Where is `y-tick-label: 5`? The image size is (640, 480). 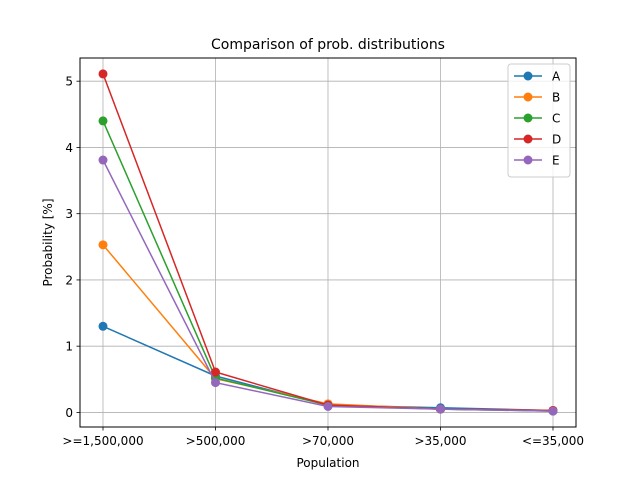
y-tick-label: 5 is located at coordinates (69, 82).